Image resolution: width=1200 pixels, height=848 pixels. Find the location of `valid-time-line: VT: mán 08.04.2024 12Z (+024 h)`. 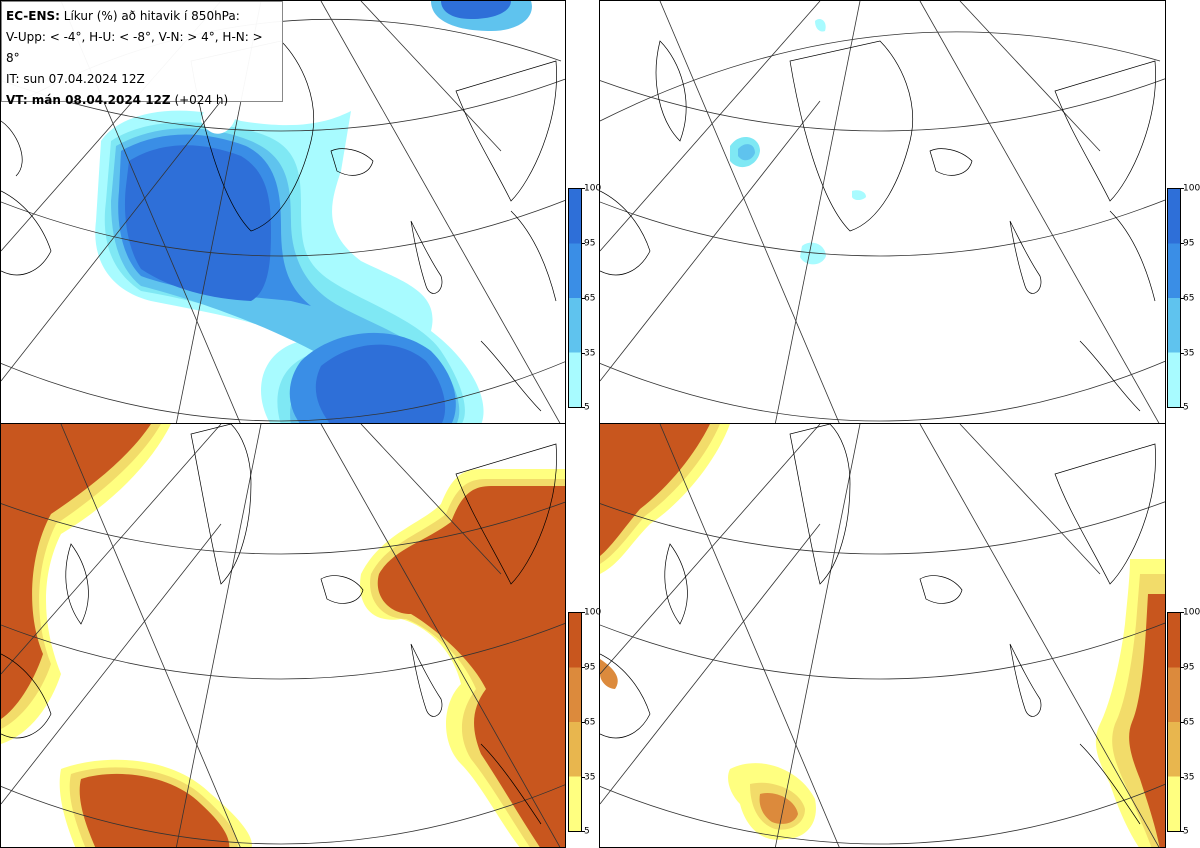

valid-time-line: VT: mán 08.04.2024 12Z (+024 h) is located at coordinates (142, 100).